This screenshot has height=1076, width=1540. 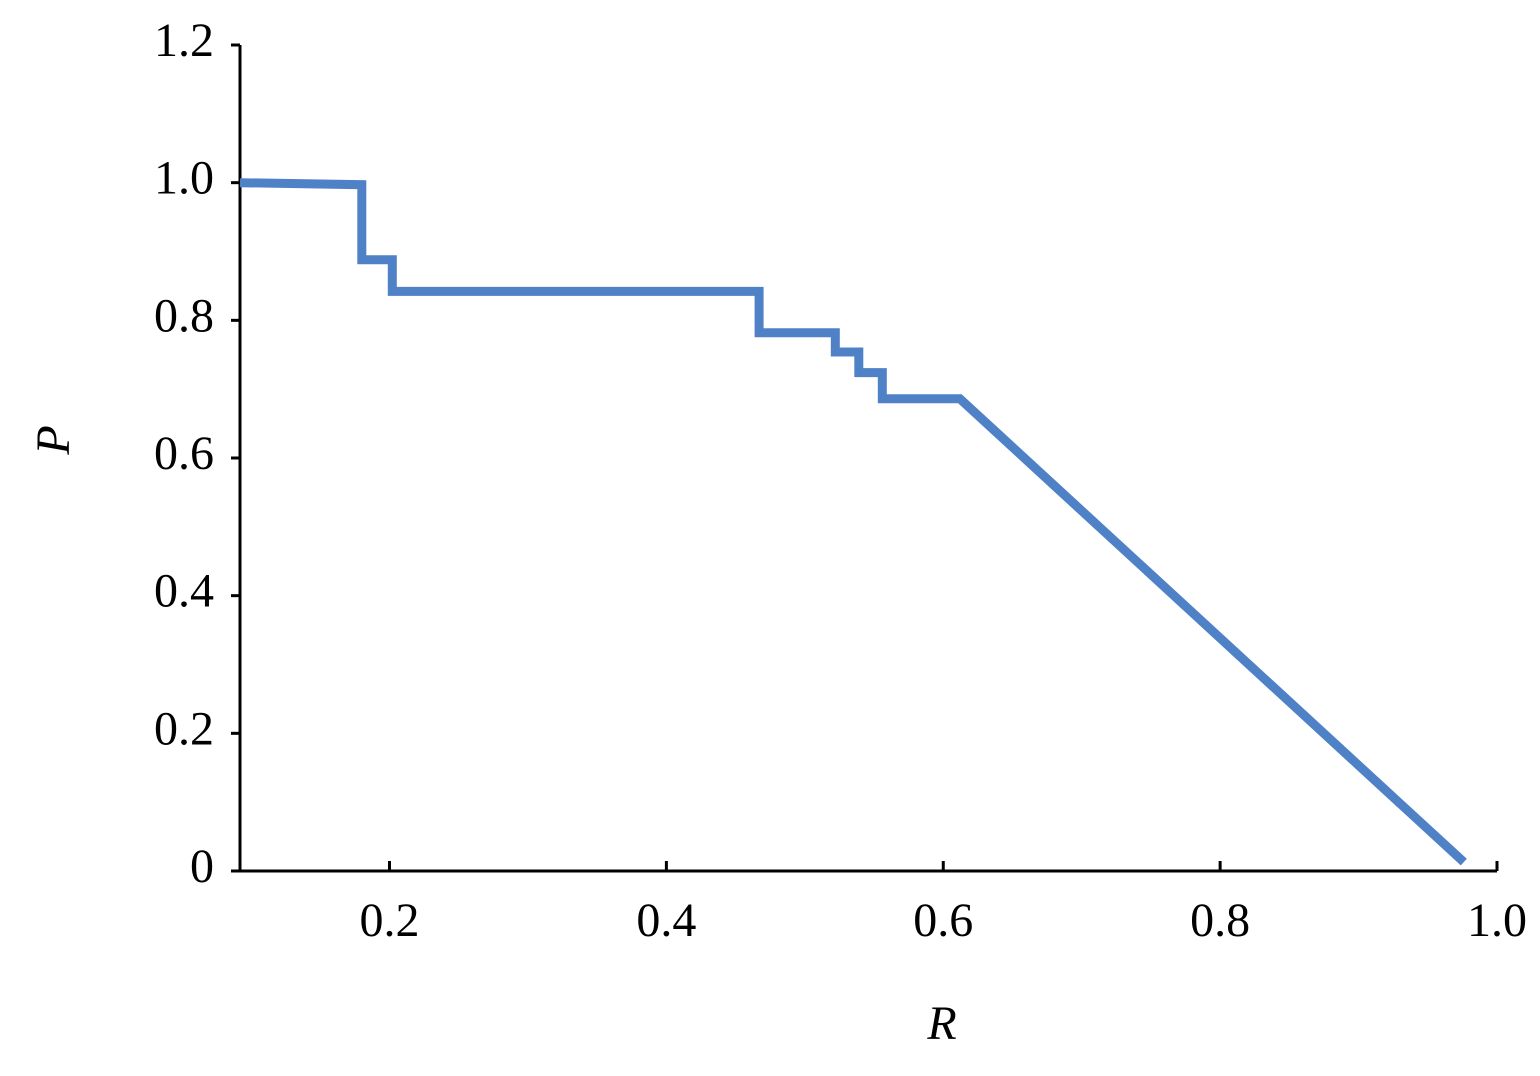 What do you see at coordinates (390, 920) in the screenshot?
I see `x-tick-label: 0.2` at bounding box center [390, 920].